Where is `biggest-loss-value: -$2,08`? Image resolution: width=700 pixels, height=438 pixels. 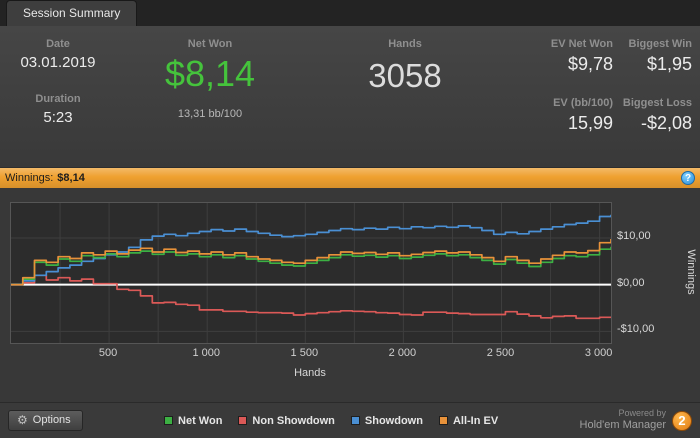
biggest-loss-value: -$2,08 is located at coordinates (666, 123).